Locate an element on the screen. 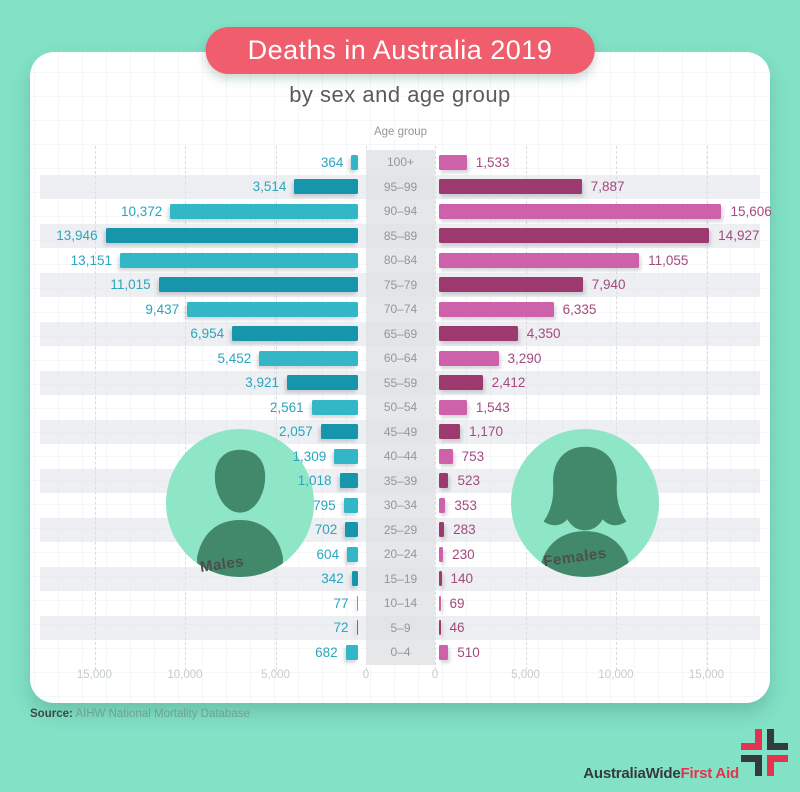  age-group-label: 15–19 is located at coordinates (400, 578).